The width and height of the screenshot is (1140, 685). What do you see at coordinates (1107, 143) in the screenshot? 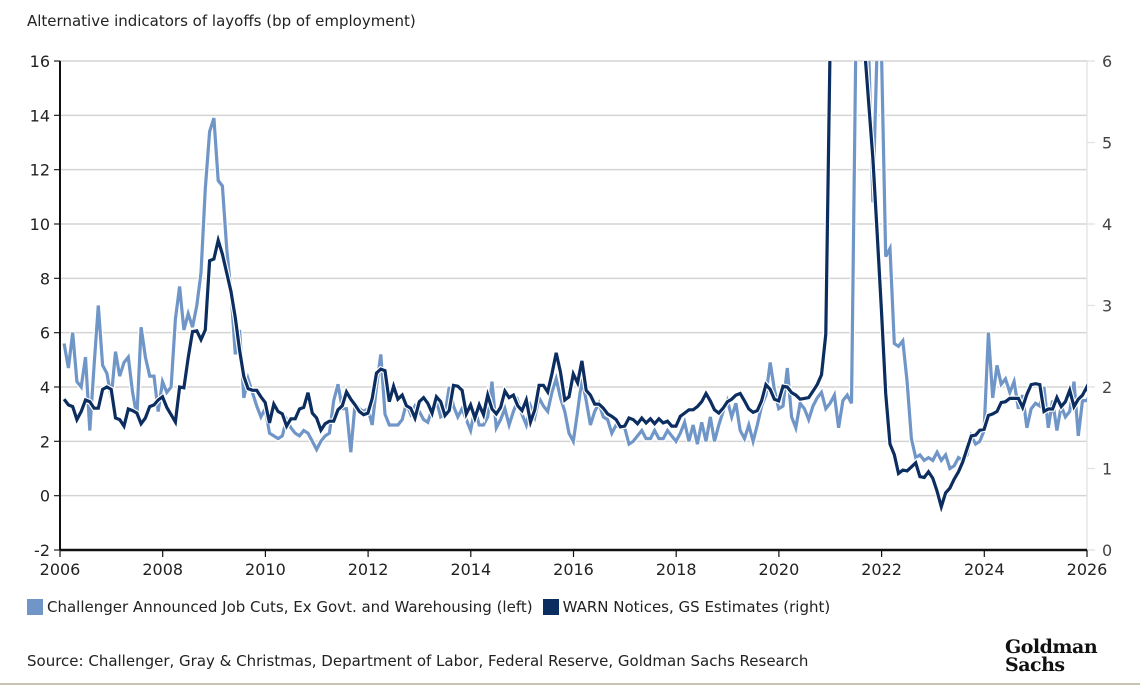
I see `right-tick-label: 5` at bounding box center [1107, 143].